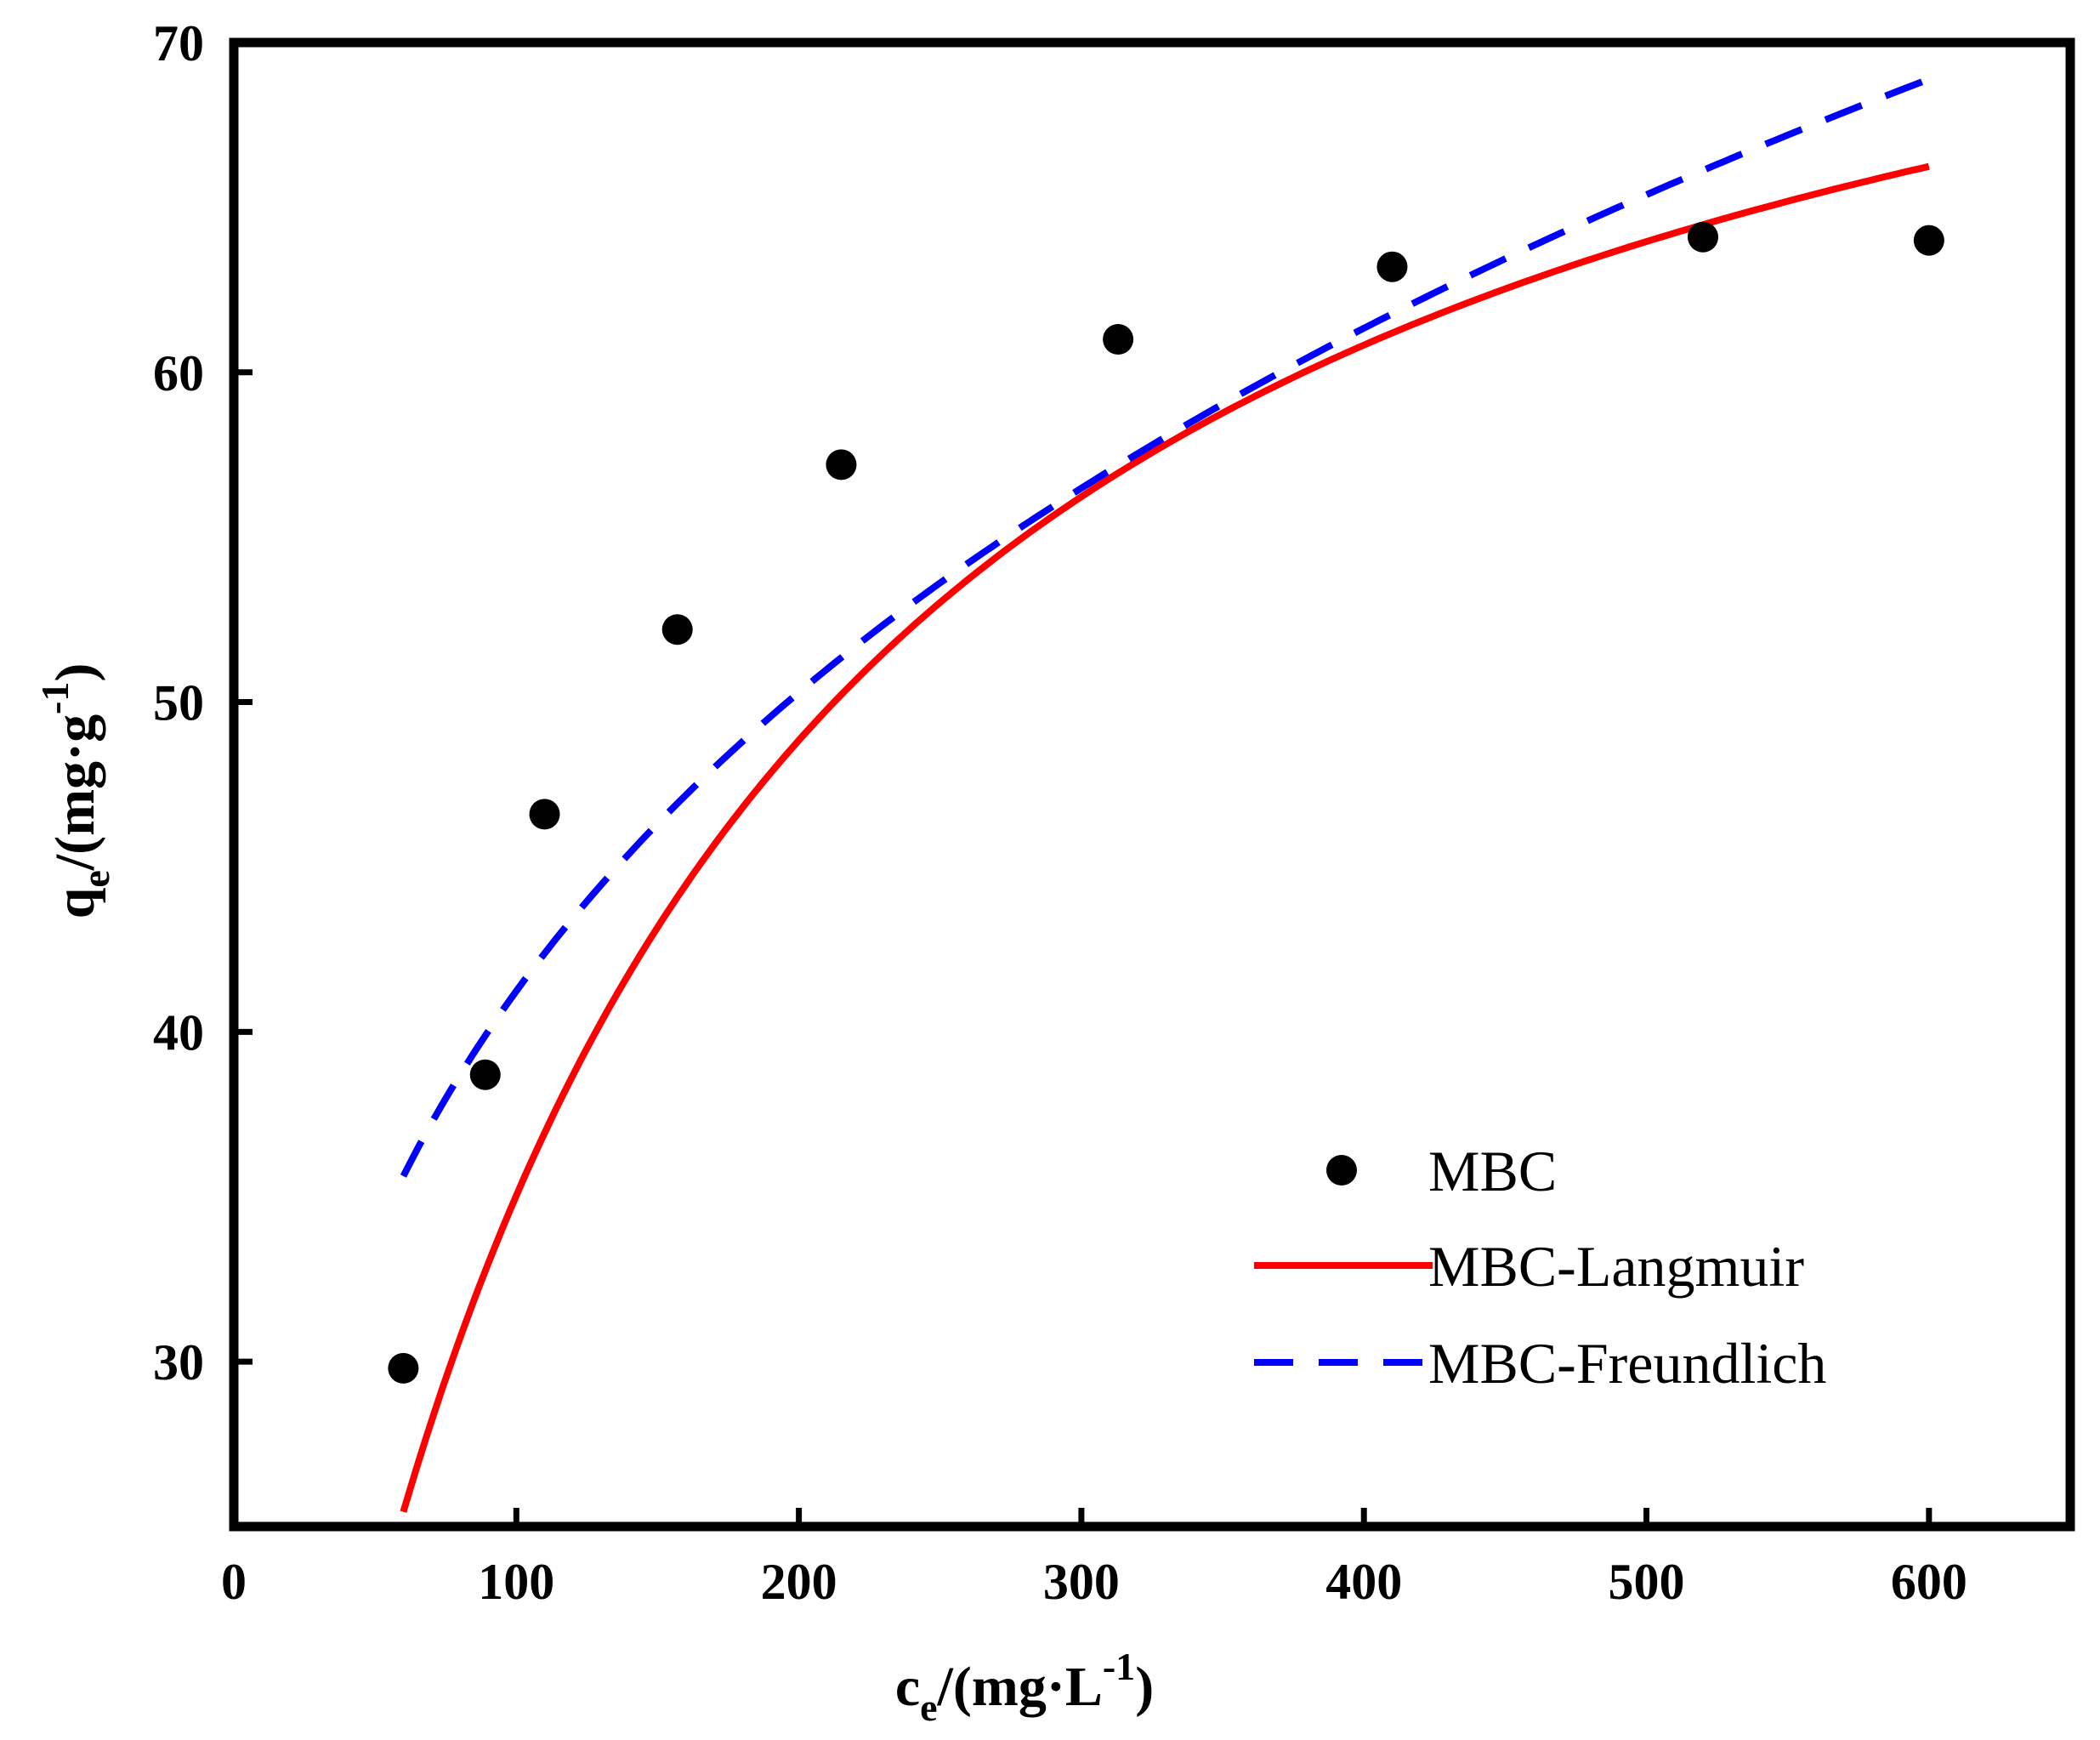  Describe the element at coordinates (1081, 1582) in the screenshot. I see `x-tick-label: 300` at that location.